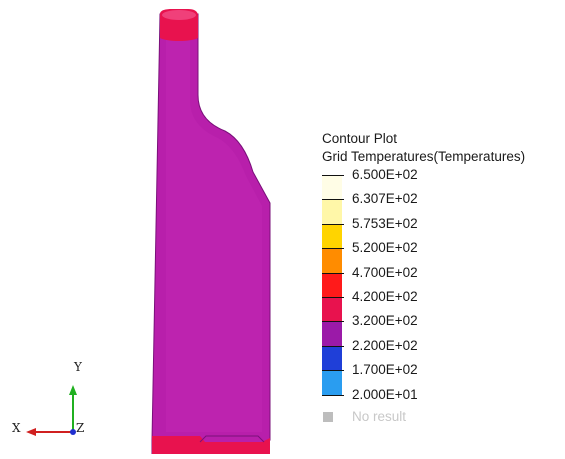 This screenshot has height=459, width=565. What do you see at coordinates (385, 248) in the screenshot?
I see `legend-level-label: 5.200E+02` at bounding box center [385, 248].